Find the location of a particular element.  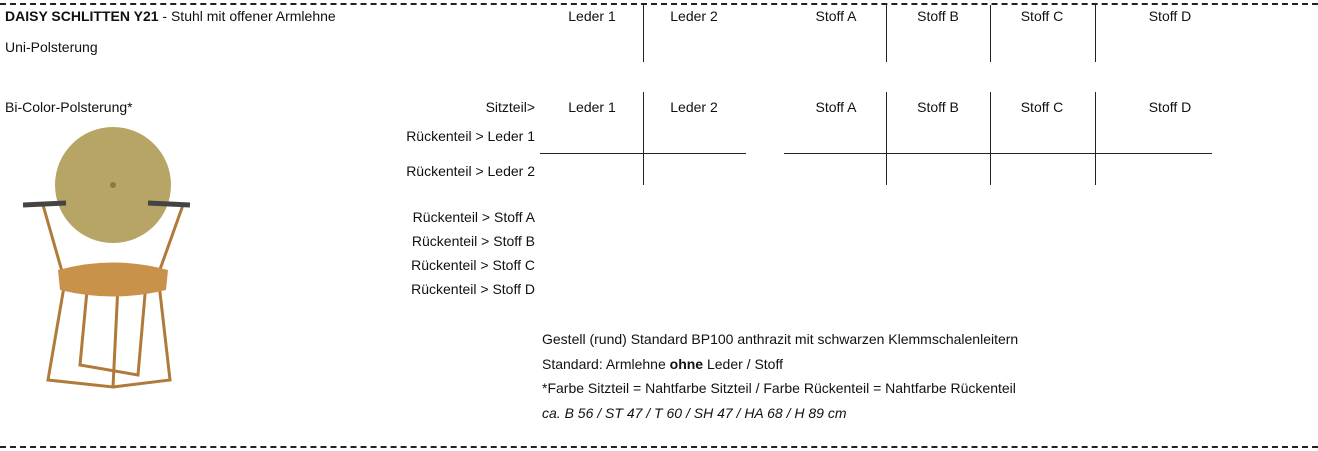

back-label: Rückenteil > Stoff D is located at coordinates (473, 289).